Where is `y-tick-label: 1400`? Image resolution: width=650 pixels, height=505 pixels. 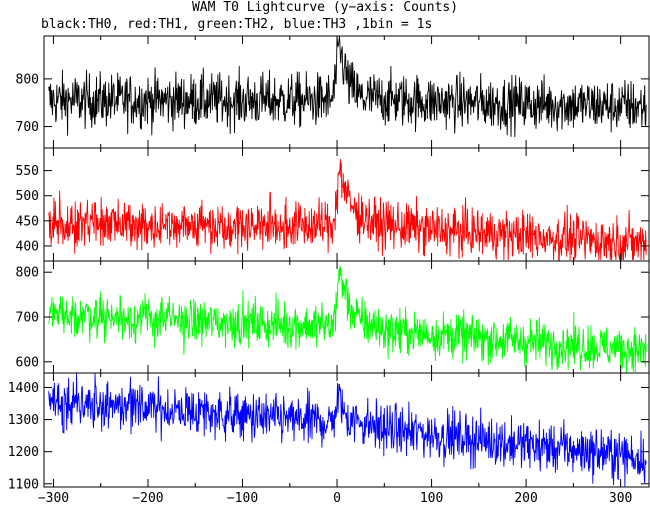
y-tick-label: 1400 is located at coordinates (23, 388).